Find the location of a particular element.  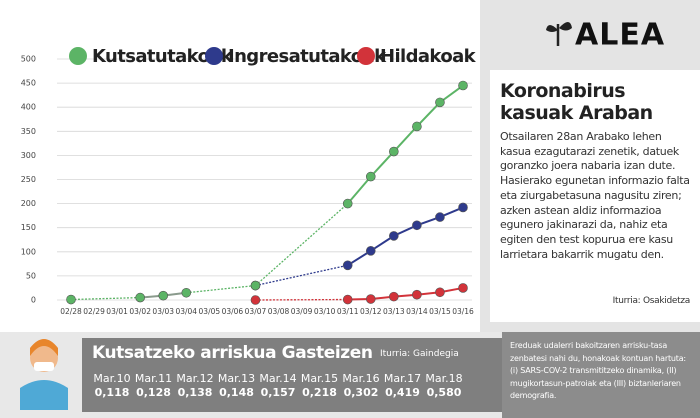

y-tick-label: 100 is located at coordinates (28, 251).